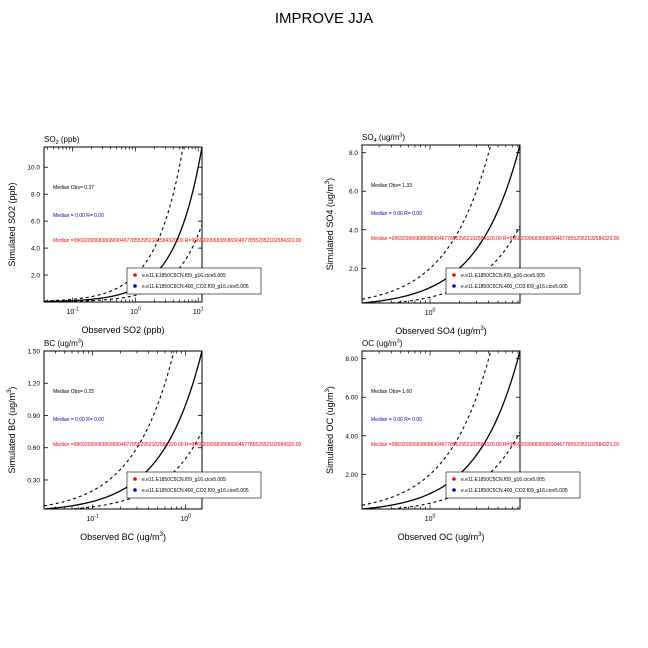 This screenshot has height=648, width=648. Describe the element at coordinates (351, 475) in the screenshot. I see `y-tick-label: 2.00` at that location.